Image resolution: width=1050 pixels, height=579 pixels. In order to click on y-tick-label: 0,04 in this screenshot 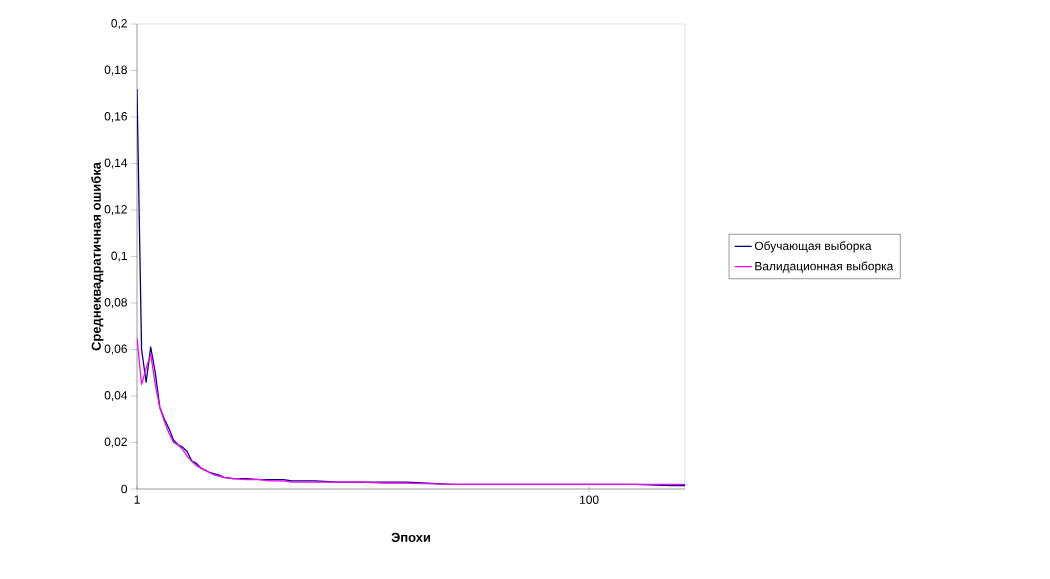, I will do `click(116, 396)`.